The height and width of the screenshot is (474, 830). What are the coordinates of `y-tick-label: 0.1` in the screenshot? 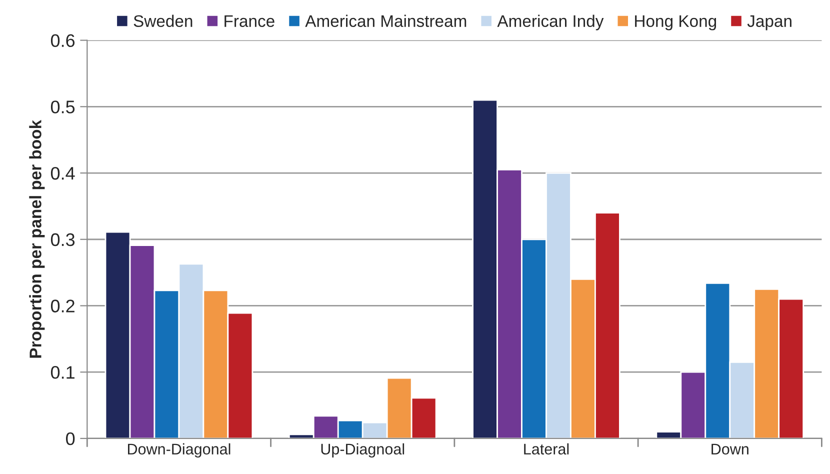 It's located at (62, 372).